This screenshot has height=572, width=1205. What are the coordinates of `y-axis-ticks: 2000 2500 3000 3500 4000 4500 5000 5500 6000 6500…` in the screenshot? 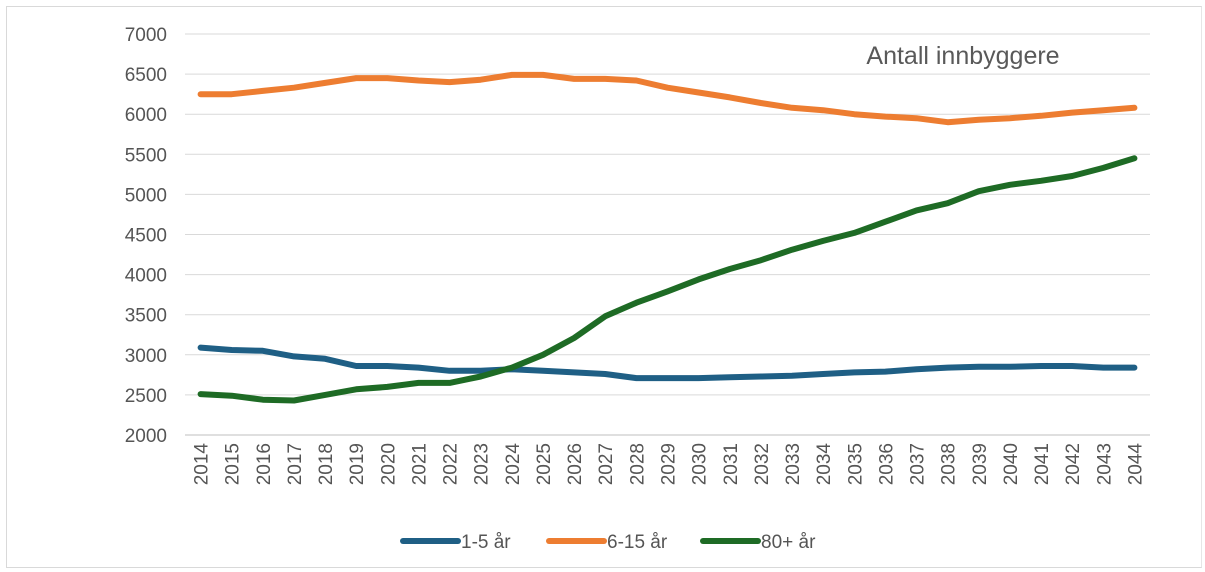 It's located at (146, 236).